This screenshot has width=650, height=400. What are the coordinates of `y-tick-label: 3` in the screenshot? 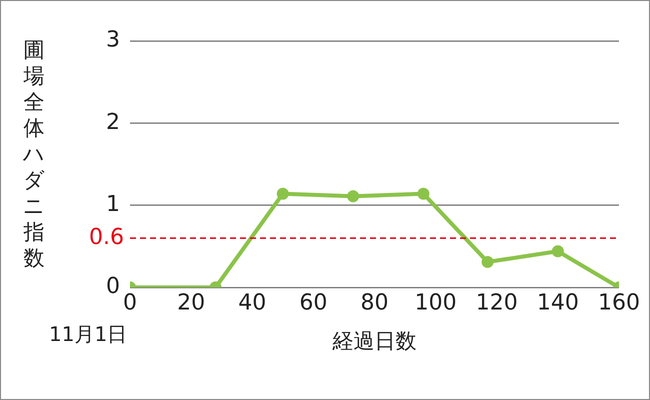 It's located at (113, 40).